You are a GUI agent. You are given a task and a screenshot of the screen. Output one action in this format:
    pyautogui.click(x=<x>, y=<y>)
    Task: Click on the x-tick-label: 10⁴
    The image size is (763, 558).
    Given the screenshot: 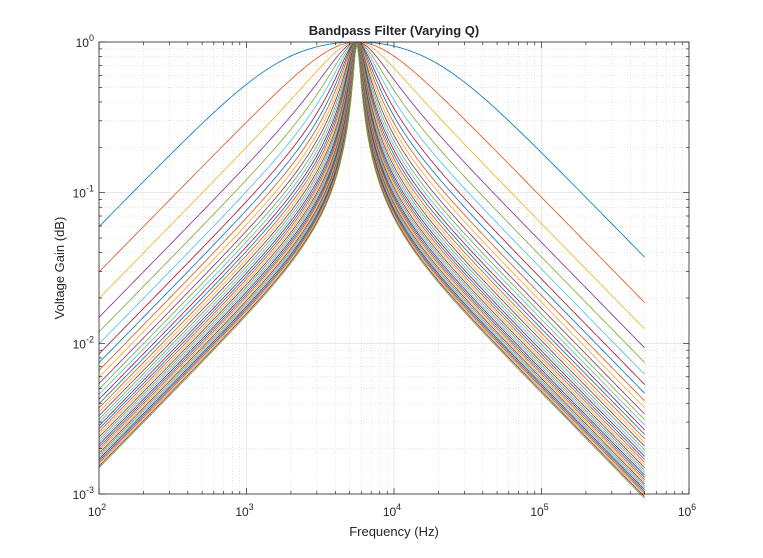 What is the action you would take?
    pyautogui.click(x=392, y=510)
    